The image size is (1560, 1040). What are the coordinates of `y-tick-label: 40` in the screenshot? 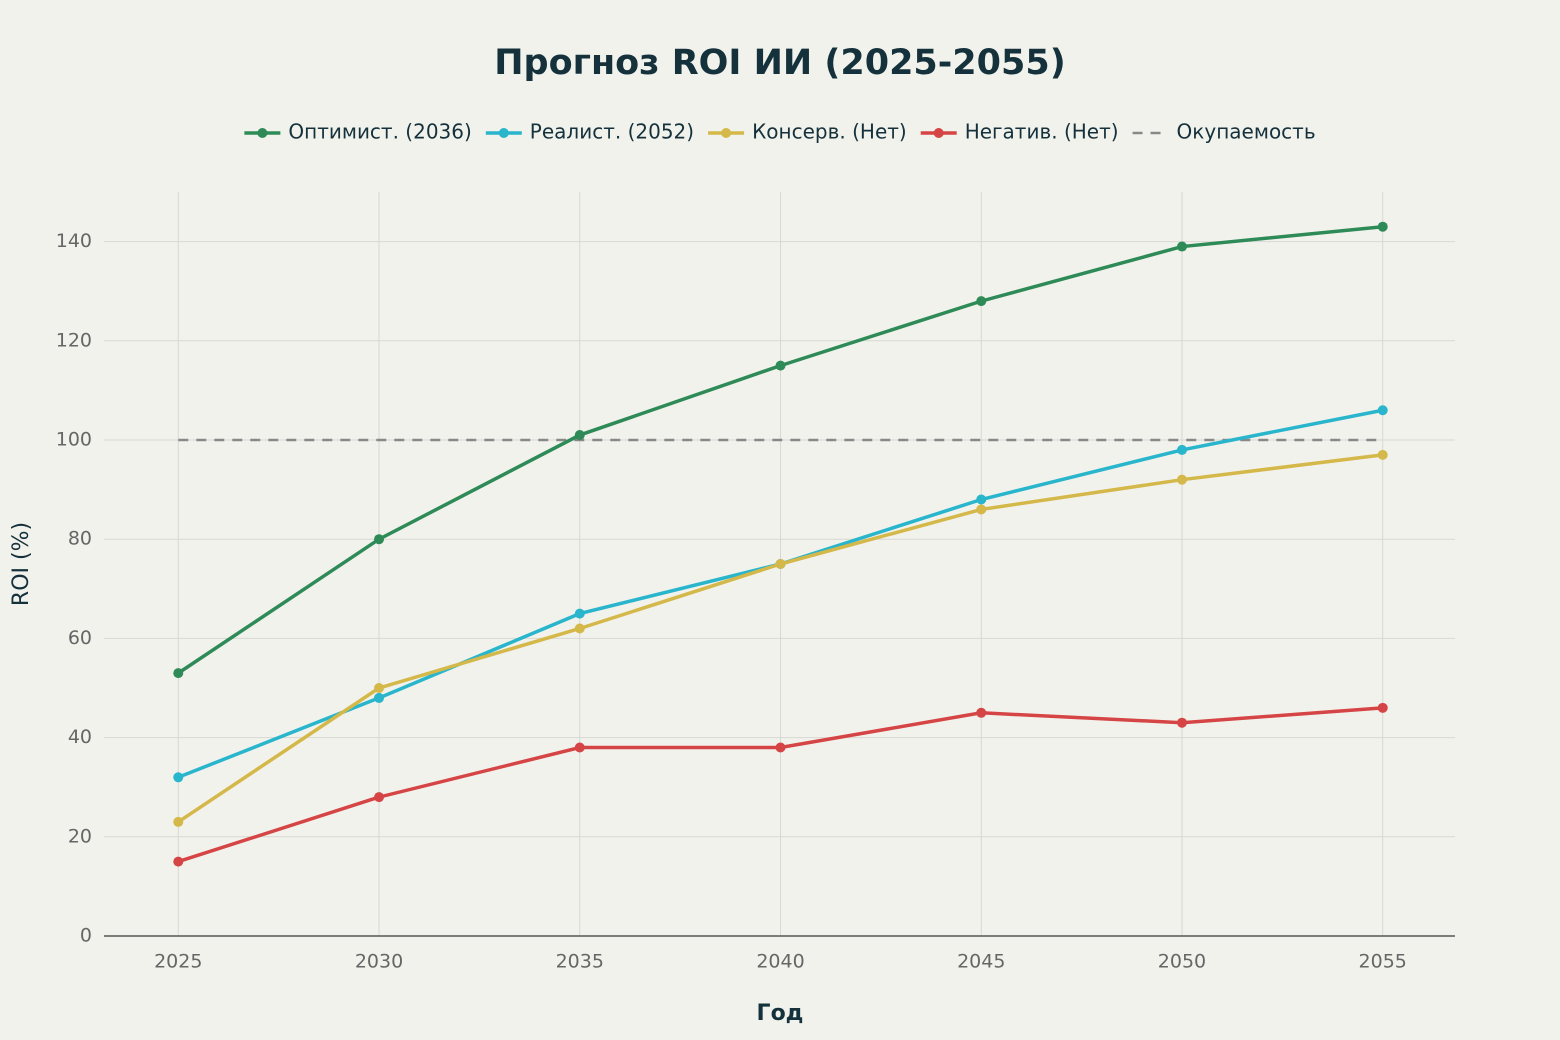 It's located at (80, 737).